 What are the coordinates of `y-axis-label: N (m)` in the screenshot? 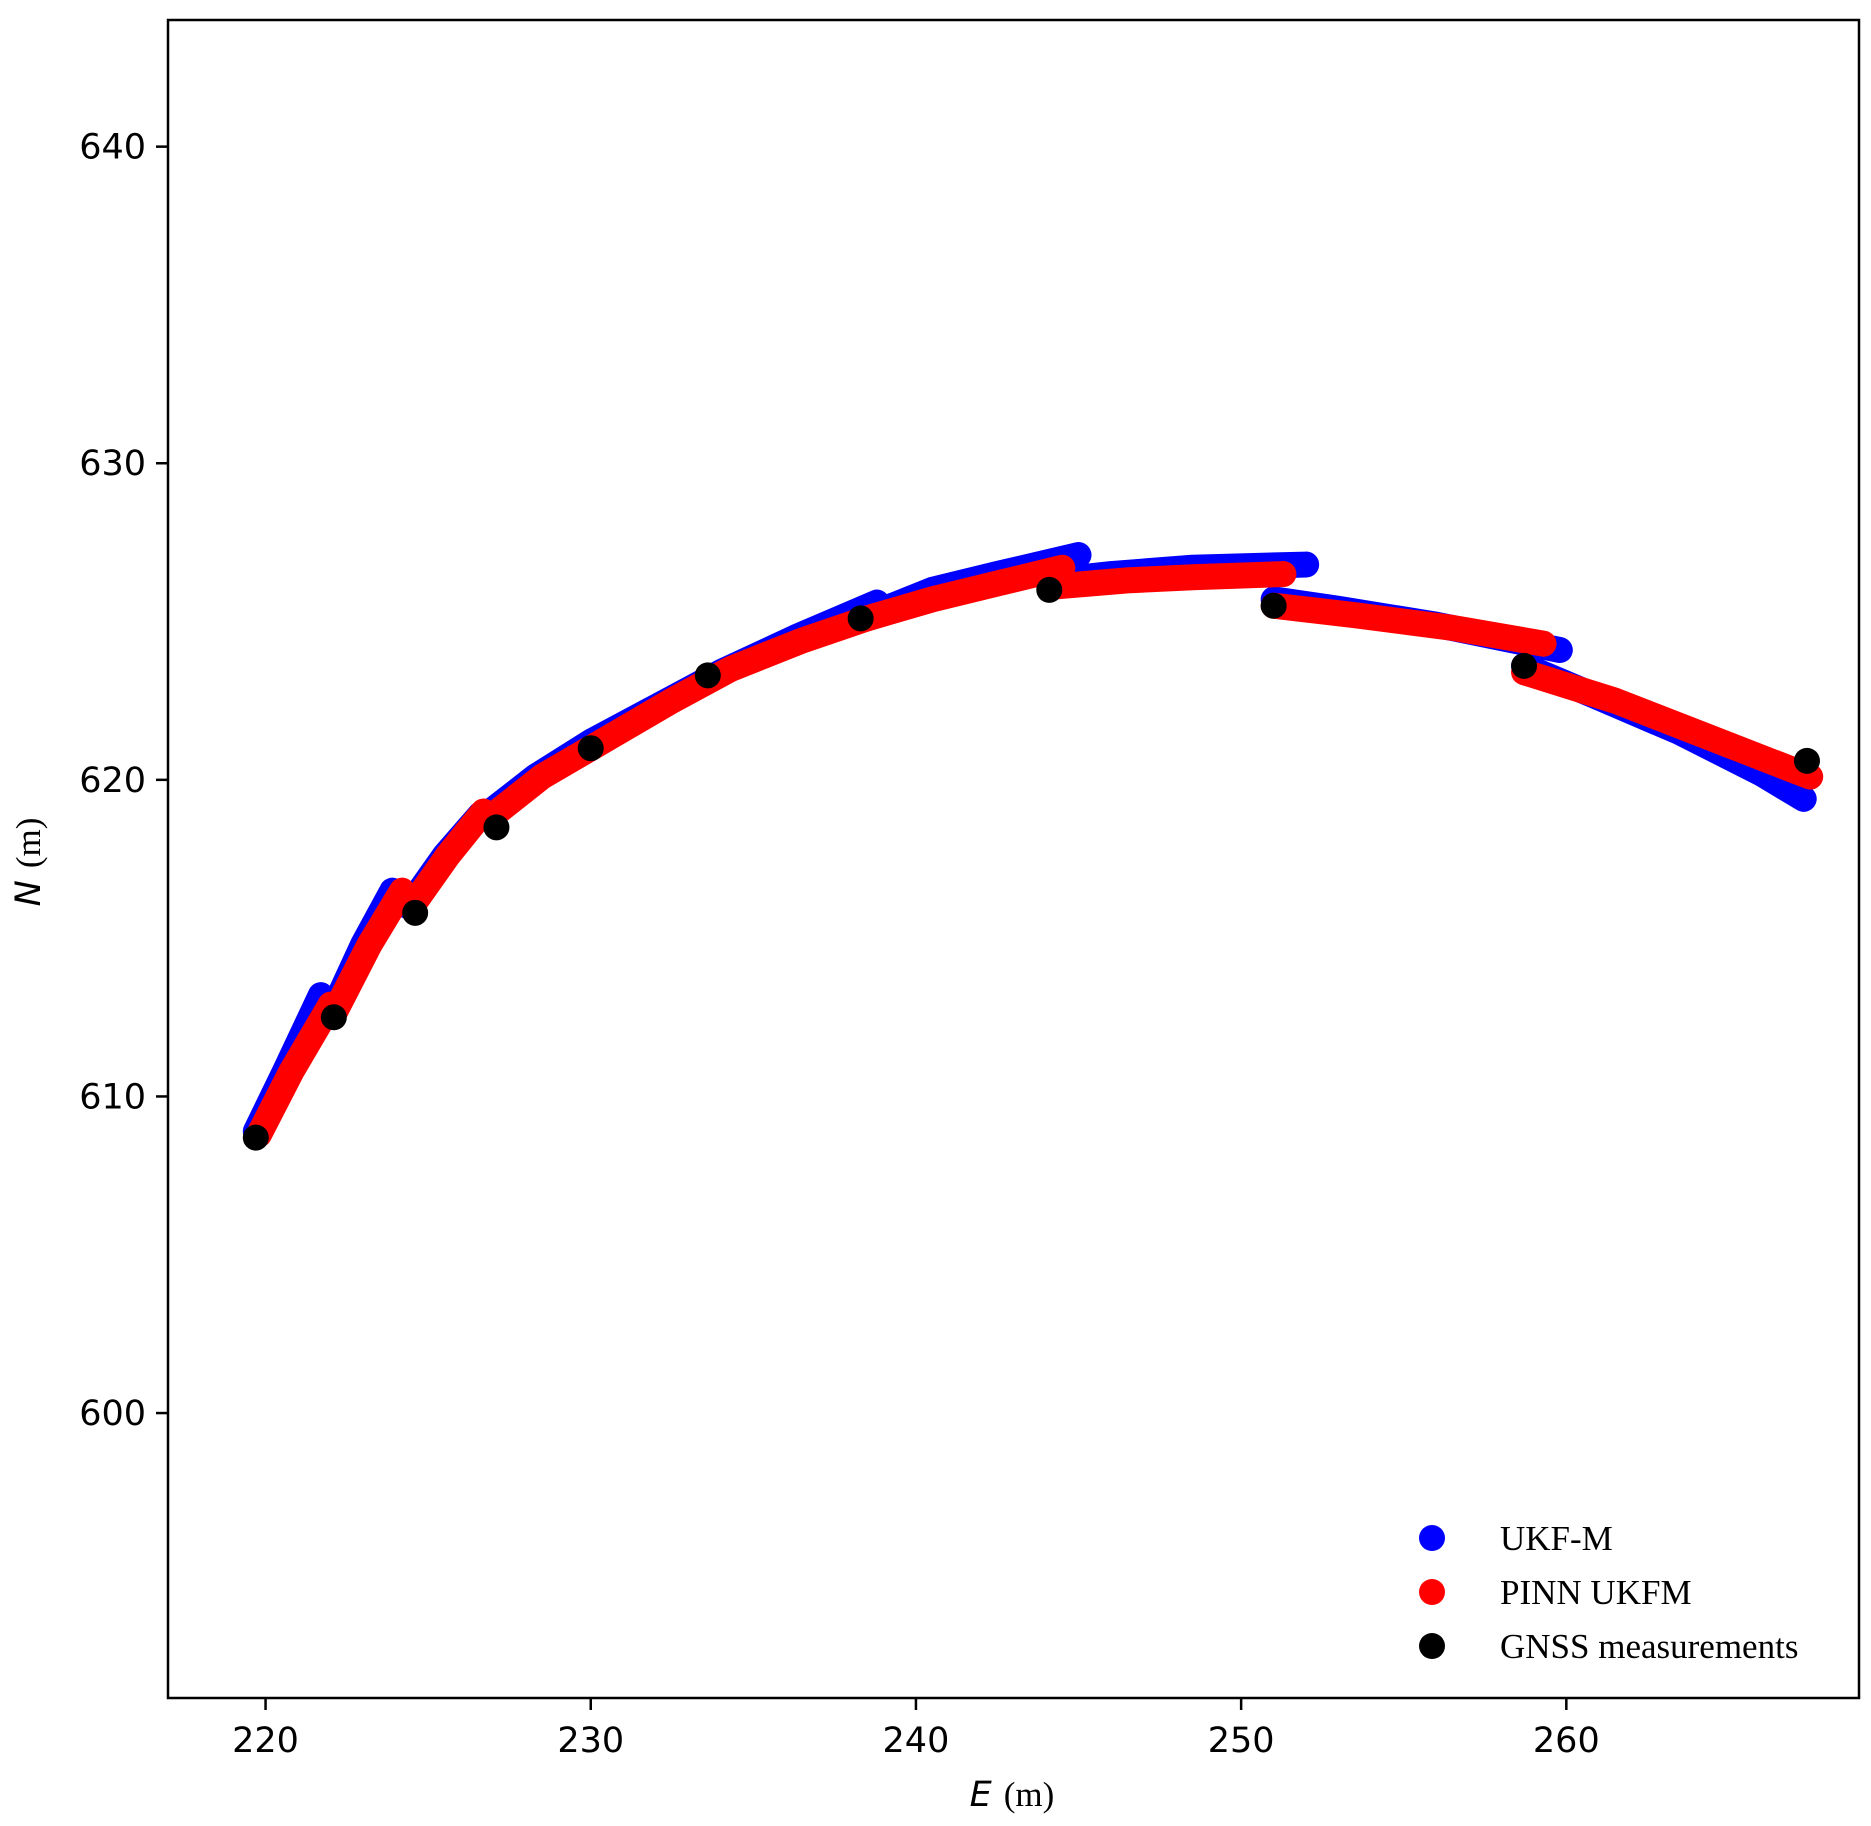 It's located at (29, 862).